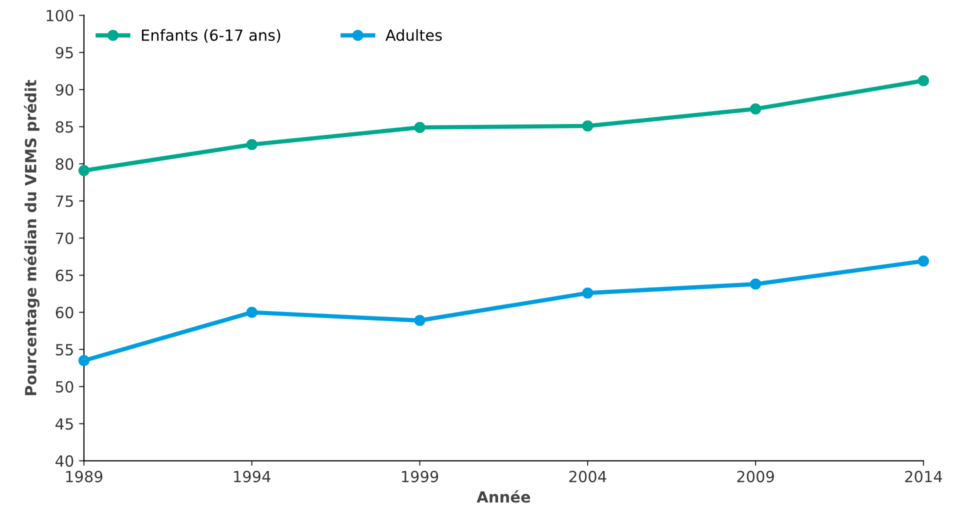 Image resolution: width=954 pixels, height=512 pixels. I want to click on y-tick-label: 100, so click(60, 16).